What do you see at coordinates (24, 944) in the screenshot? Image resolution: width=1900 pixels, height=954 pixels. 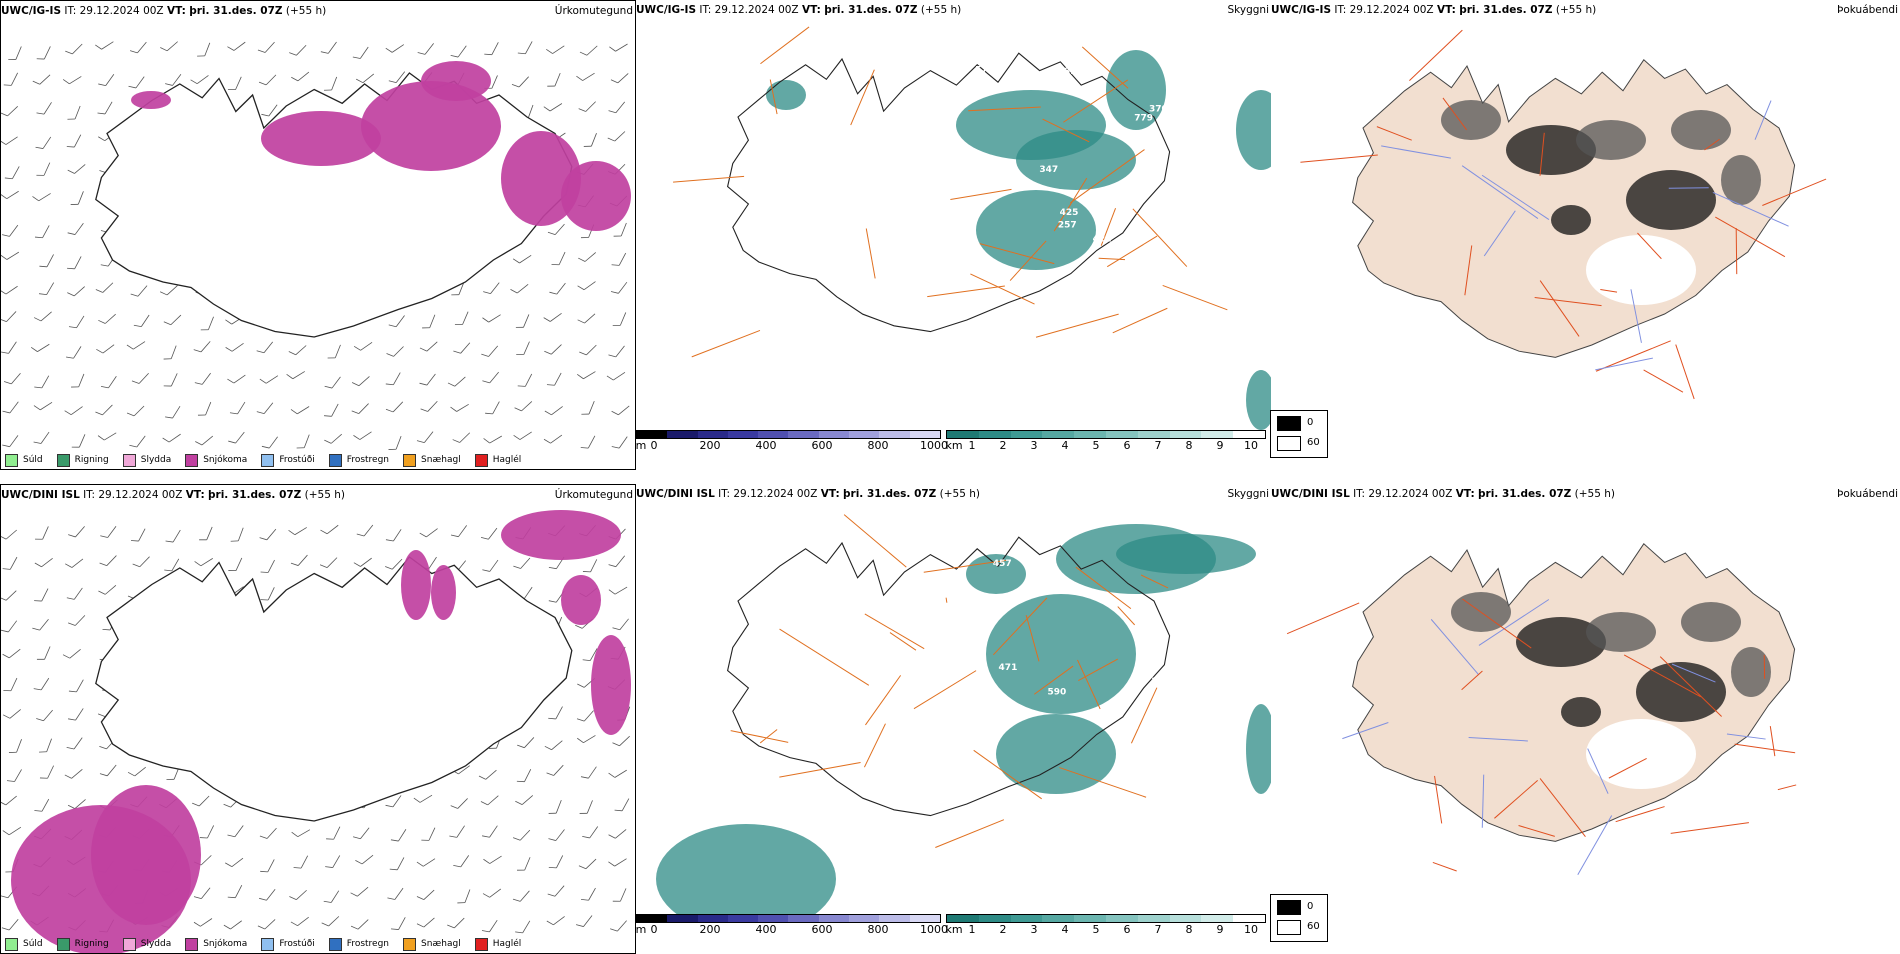 I see `precip-legend-item: Súld` at bounding box center [24, 944].